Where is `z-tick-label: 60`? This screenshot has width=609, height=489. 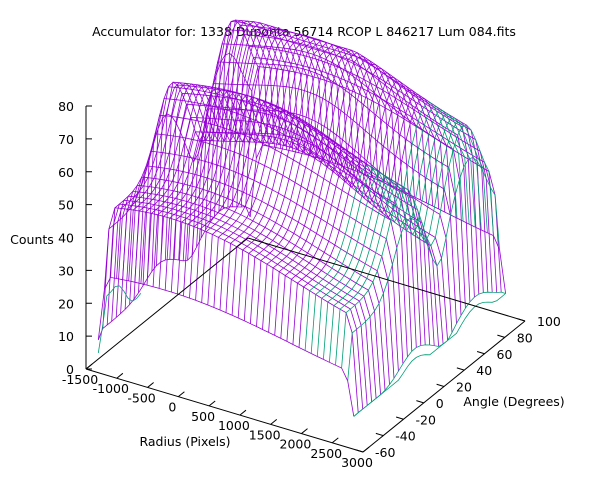 z-tick-label: 60 is located at coordinates (66, 172).